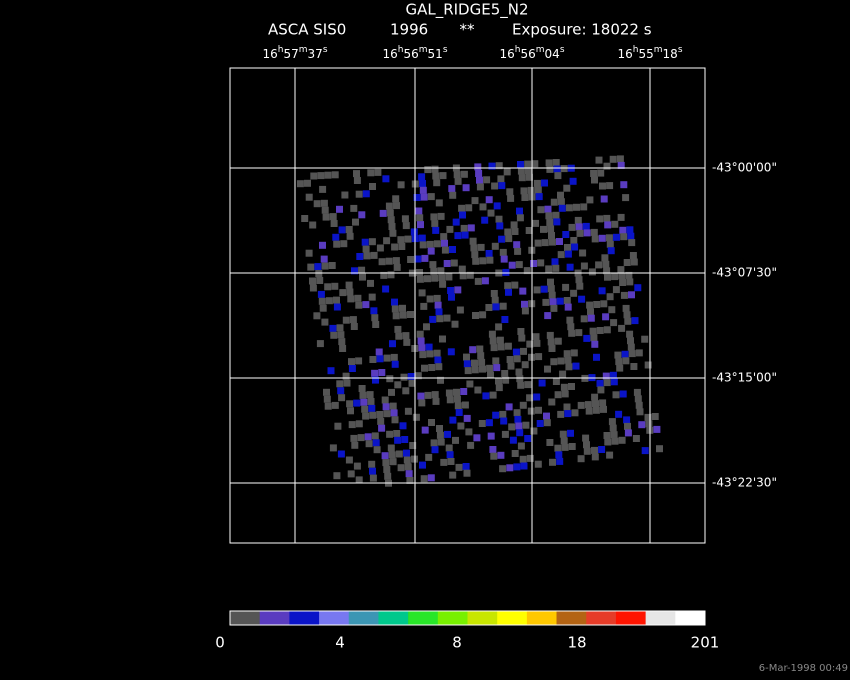 The height and width of the screenshot is (680, 850). What do you see at coordinates (220, 643) in the screenshot?
I see `colorbar-label: 0` at bounding box center [220, 643].